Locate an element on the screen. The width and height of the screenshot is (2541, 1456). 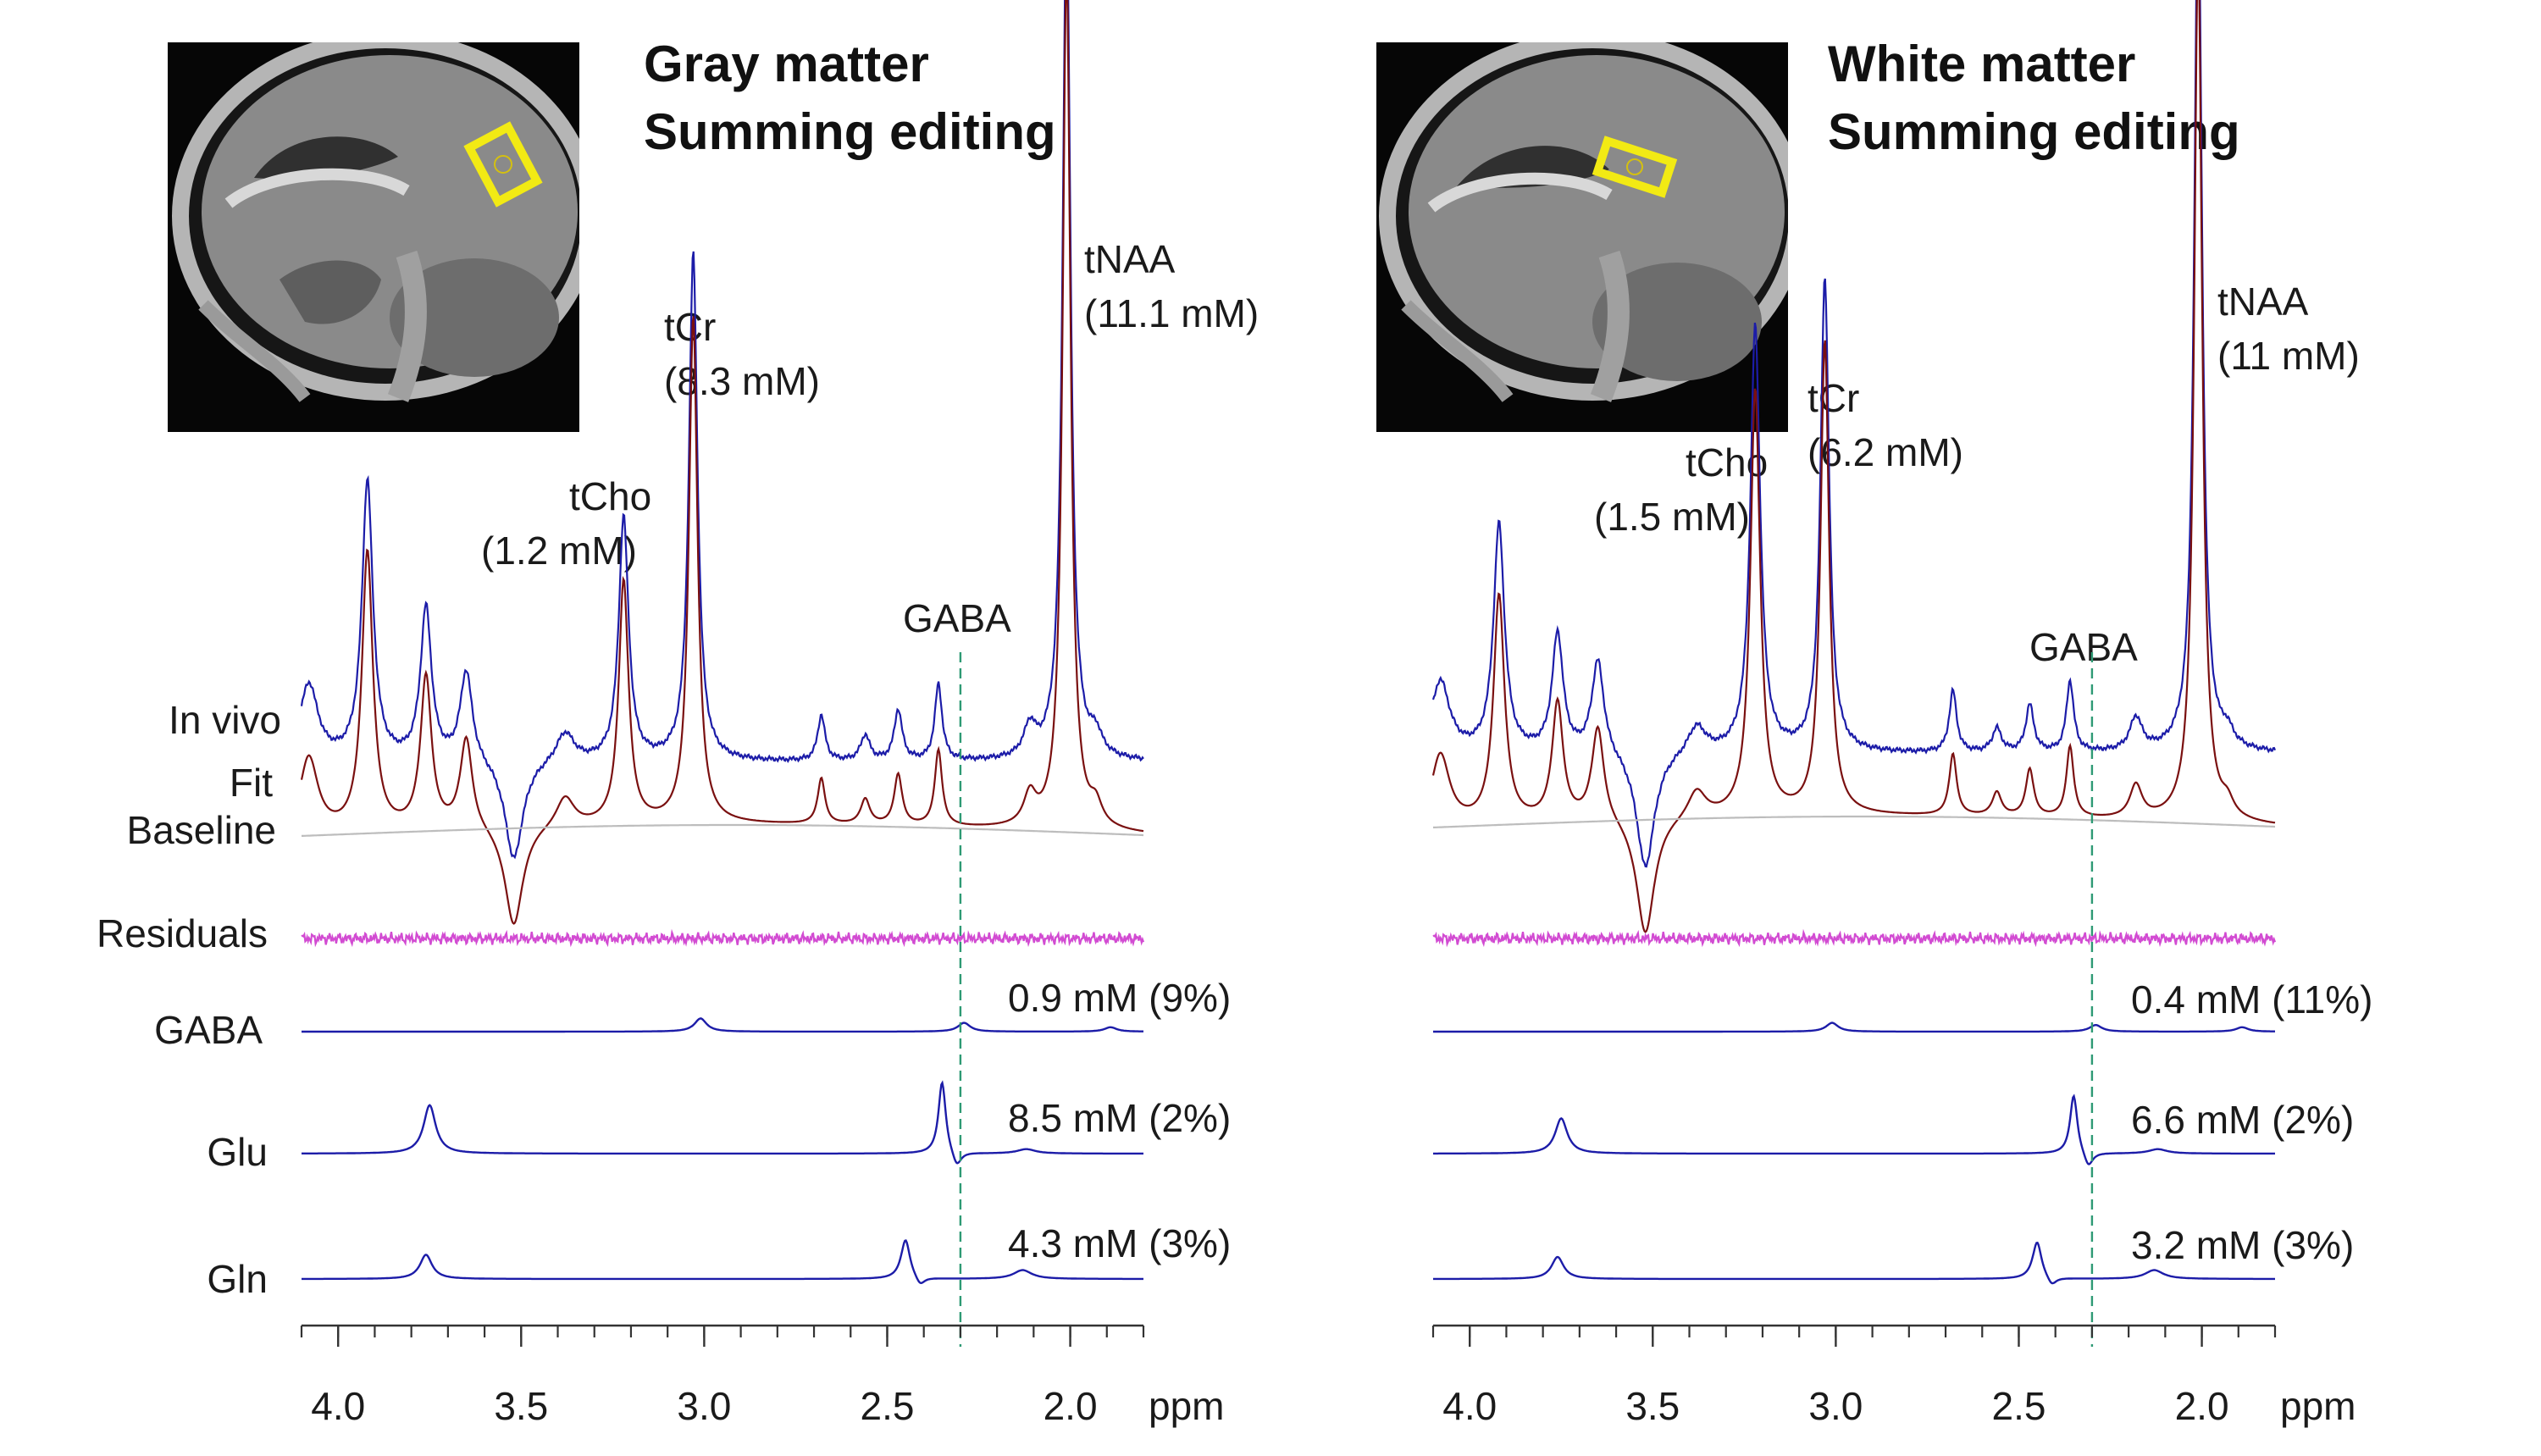
quant-glu: 8.5 mM (2%) is located at coordinates (1119, 1118).